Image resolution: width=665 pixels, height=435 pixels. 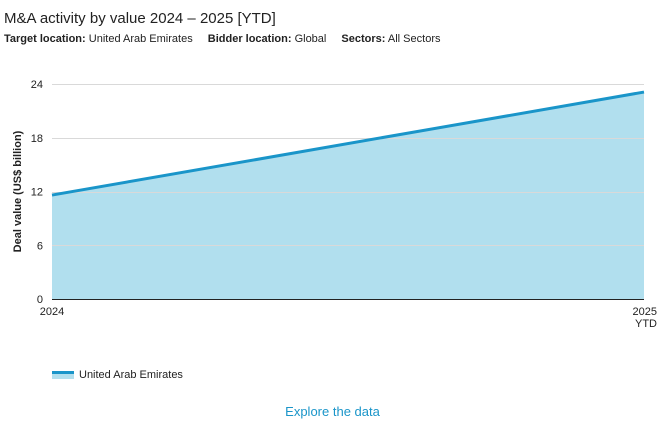 I want to click on chart-legend: United Arab Emirates, so click(x=117, y=375).